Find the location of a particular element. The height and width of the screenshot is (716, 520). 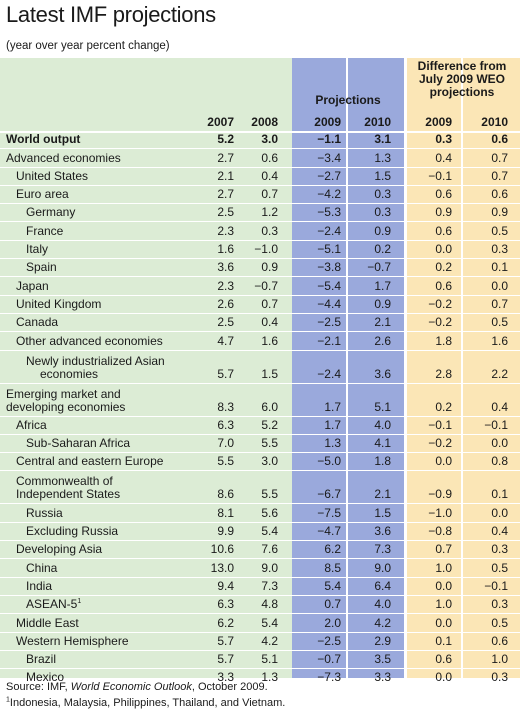

row-value: 8.3 is located at coordinates (225, 406).